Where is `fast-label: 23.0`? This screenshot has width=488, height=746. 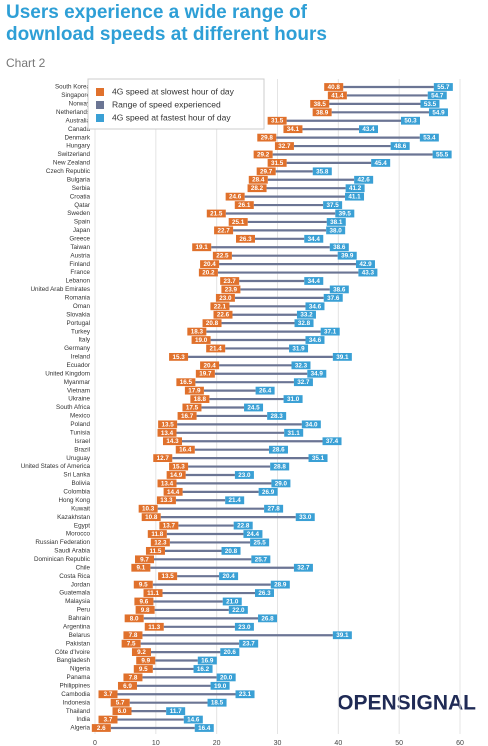
fast-label: 23.0 is located at coordinates (244, 475).